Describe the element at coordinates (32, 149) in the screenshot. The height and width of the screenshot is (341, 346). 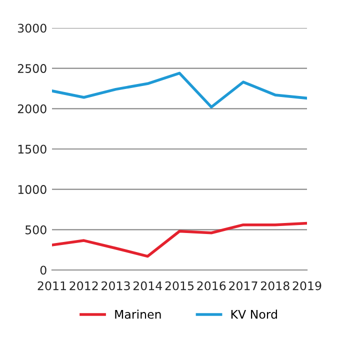
I see `y-tick-label: 1500` at that location.